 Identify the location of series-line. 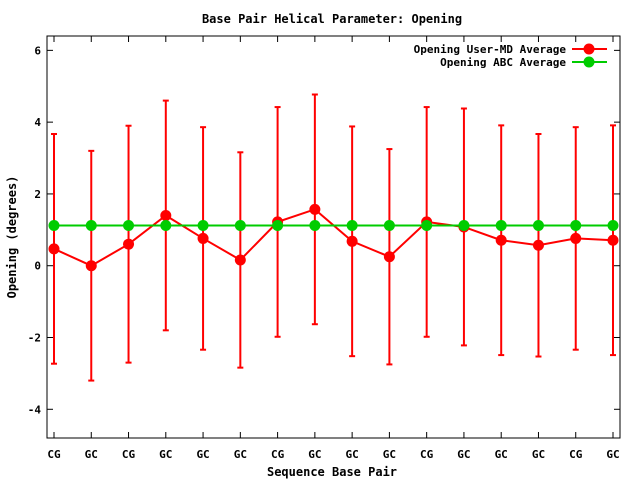
(333, 237).